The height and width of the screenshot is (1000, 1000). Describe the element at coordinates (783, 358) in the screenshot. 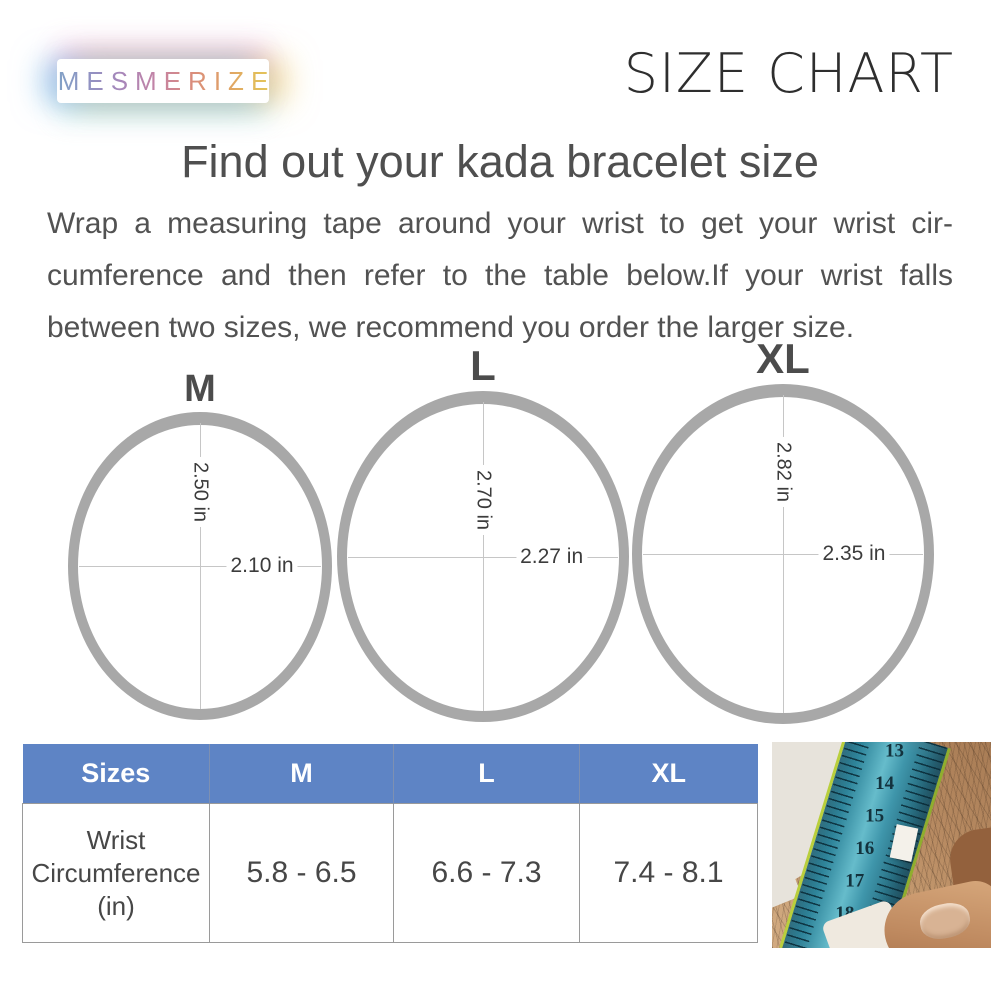

I see `ring-size-label: XL` at that location.